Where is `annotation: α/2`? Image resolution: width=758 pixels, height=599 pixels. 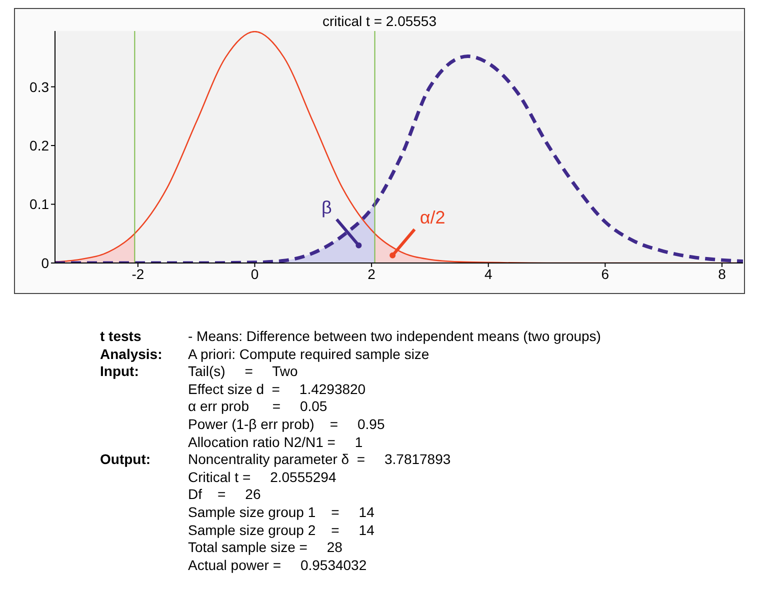 annotation: α/2 is located at coordinates (433, 217).